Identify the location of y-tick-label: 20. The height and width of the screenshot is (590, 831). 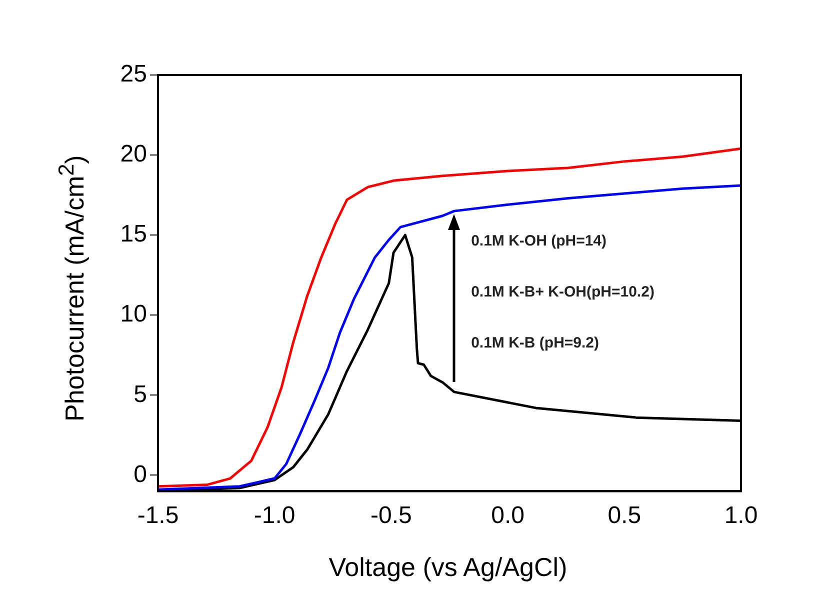
(133, 154).